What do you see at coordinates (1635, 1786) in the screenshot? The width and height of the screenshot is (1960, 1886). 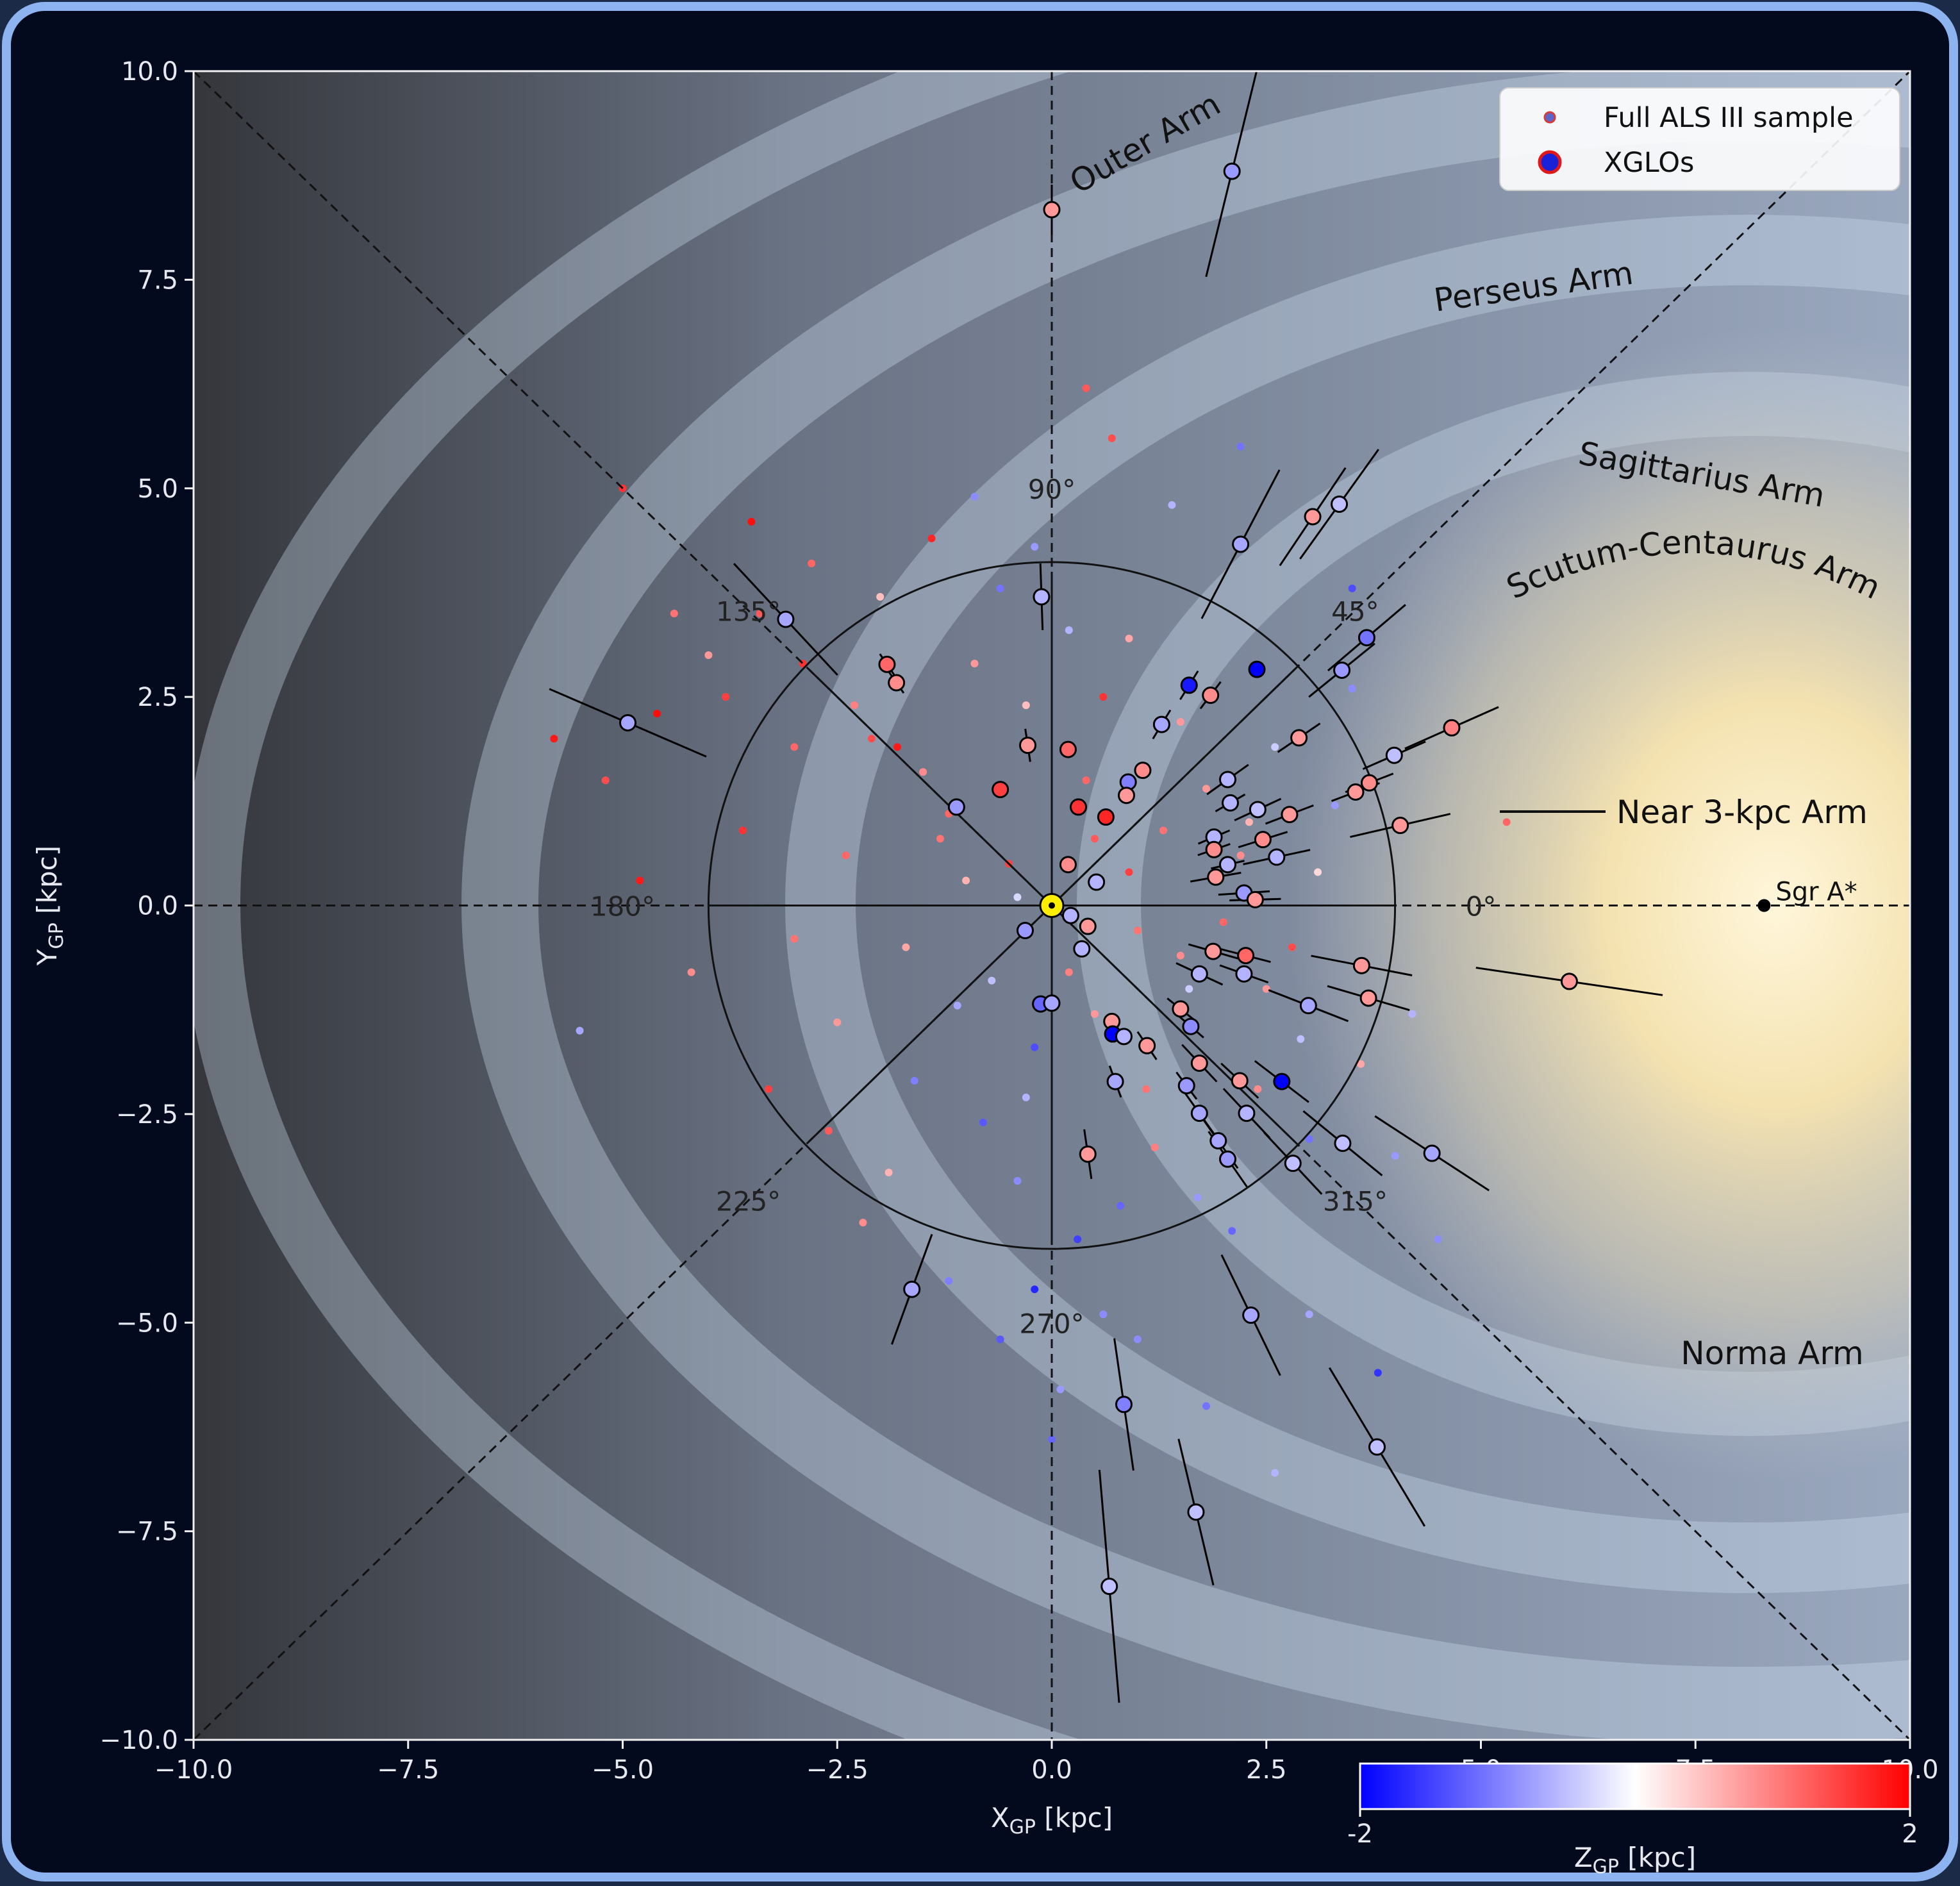 I see `colorbar-gradient` at bounding box center [1635, 1786].